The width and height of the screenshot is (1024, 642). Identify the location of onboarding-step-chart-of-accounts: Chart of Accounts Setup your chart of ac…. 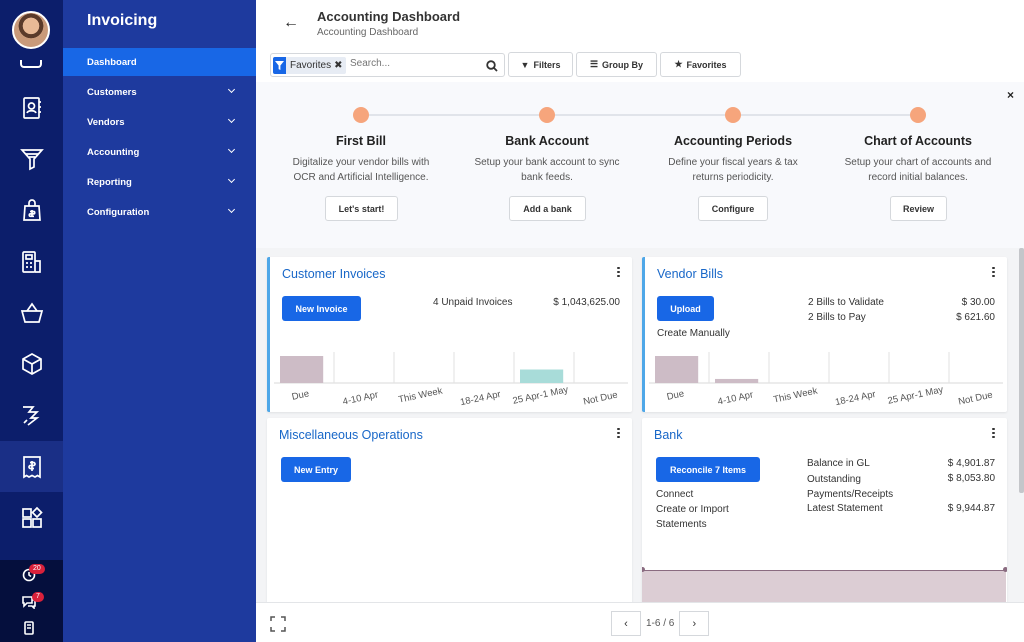
(918, 159).